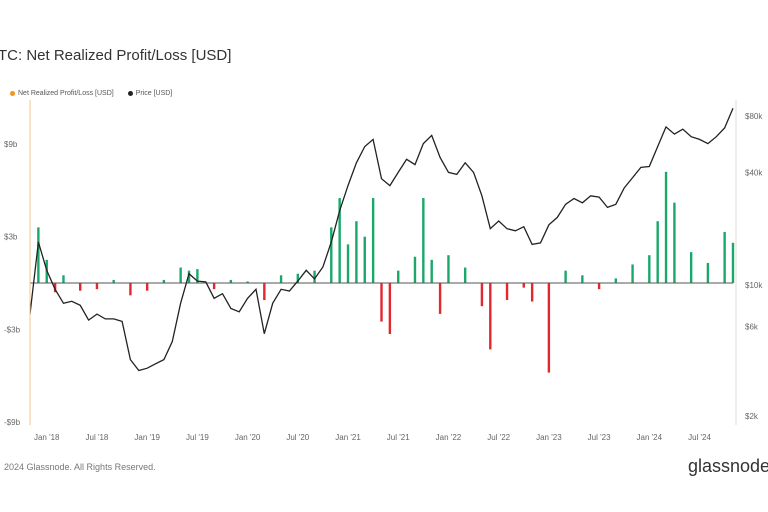 The height and width of the screenshot is (512, 768). Describe the element at coordinates (599, 437) in the screenshot. I see `x-tick-label: Jul '23` at that location.